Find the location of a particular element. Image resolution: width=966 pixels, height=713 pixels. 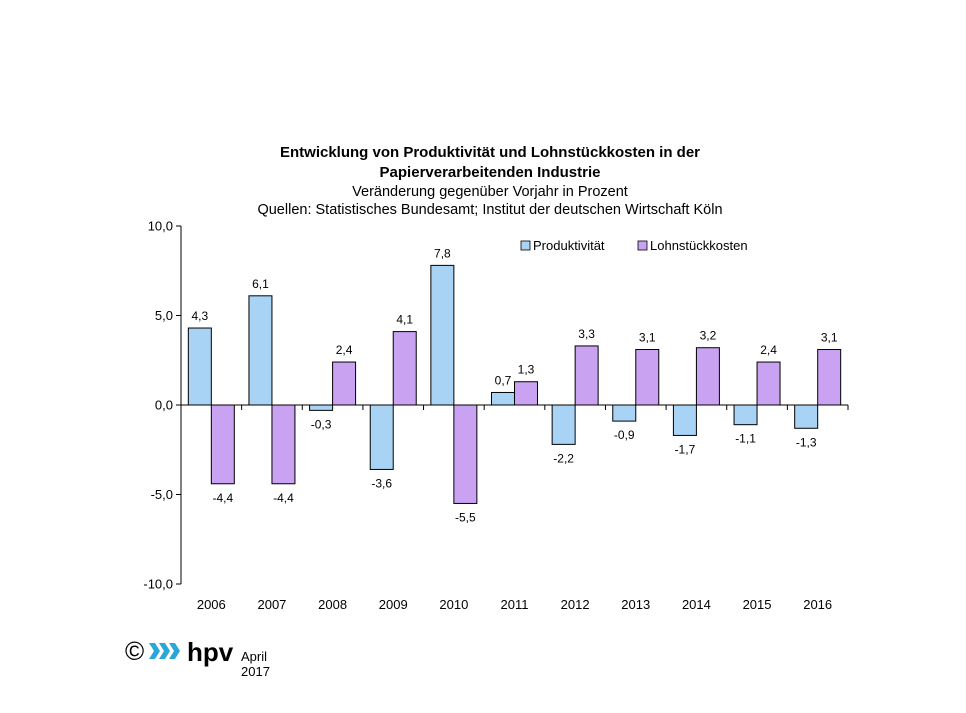

hpv-logo-text: hpv is located at coordinates (210, 653).